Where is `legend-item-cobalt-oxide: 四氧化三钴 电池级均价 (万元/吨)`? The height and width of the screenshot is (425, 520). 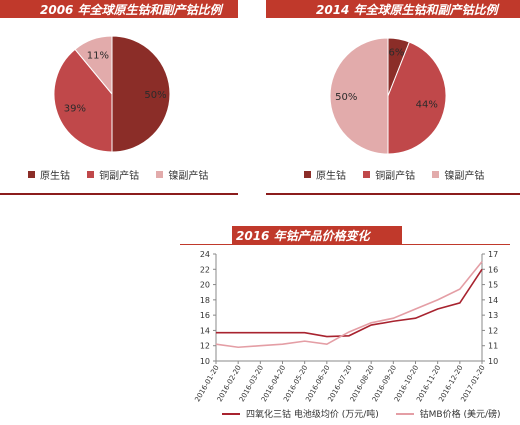
legend-item-cobalt-oxide: 四氧化三钴 电池级均价 (万元/吨) is located at coordinates (300, 413).